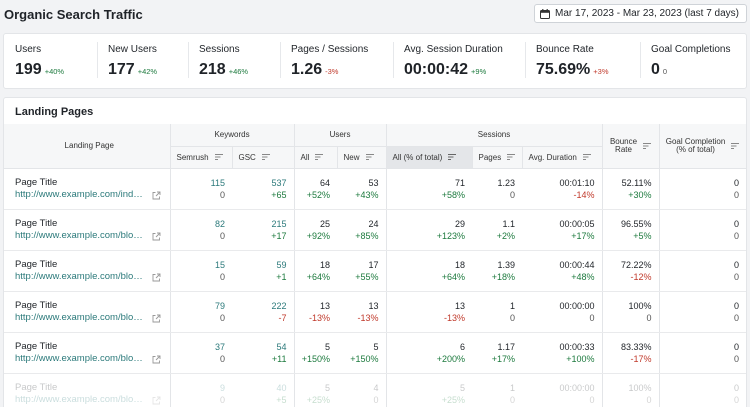  Describe the element at coordinates (80, 317) in the screenshot. I see `page-url-link: http://www.example.com/blog/post-3` at that location.